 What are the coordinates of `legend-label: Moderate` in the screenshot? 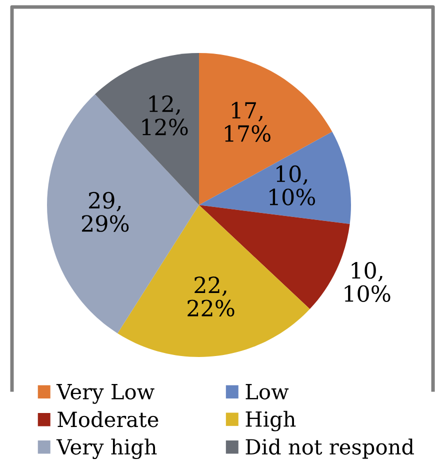 It's located at (108, 419).